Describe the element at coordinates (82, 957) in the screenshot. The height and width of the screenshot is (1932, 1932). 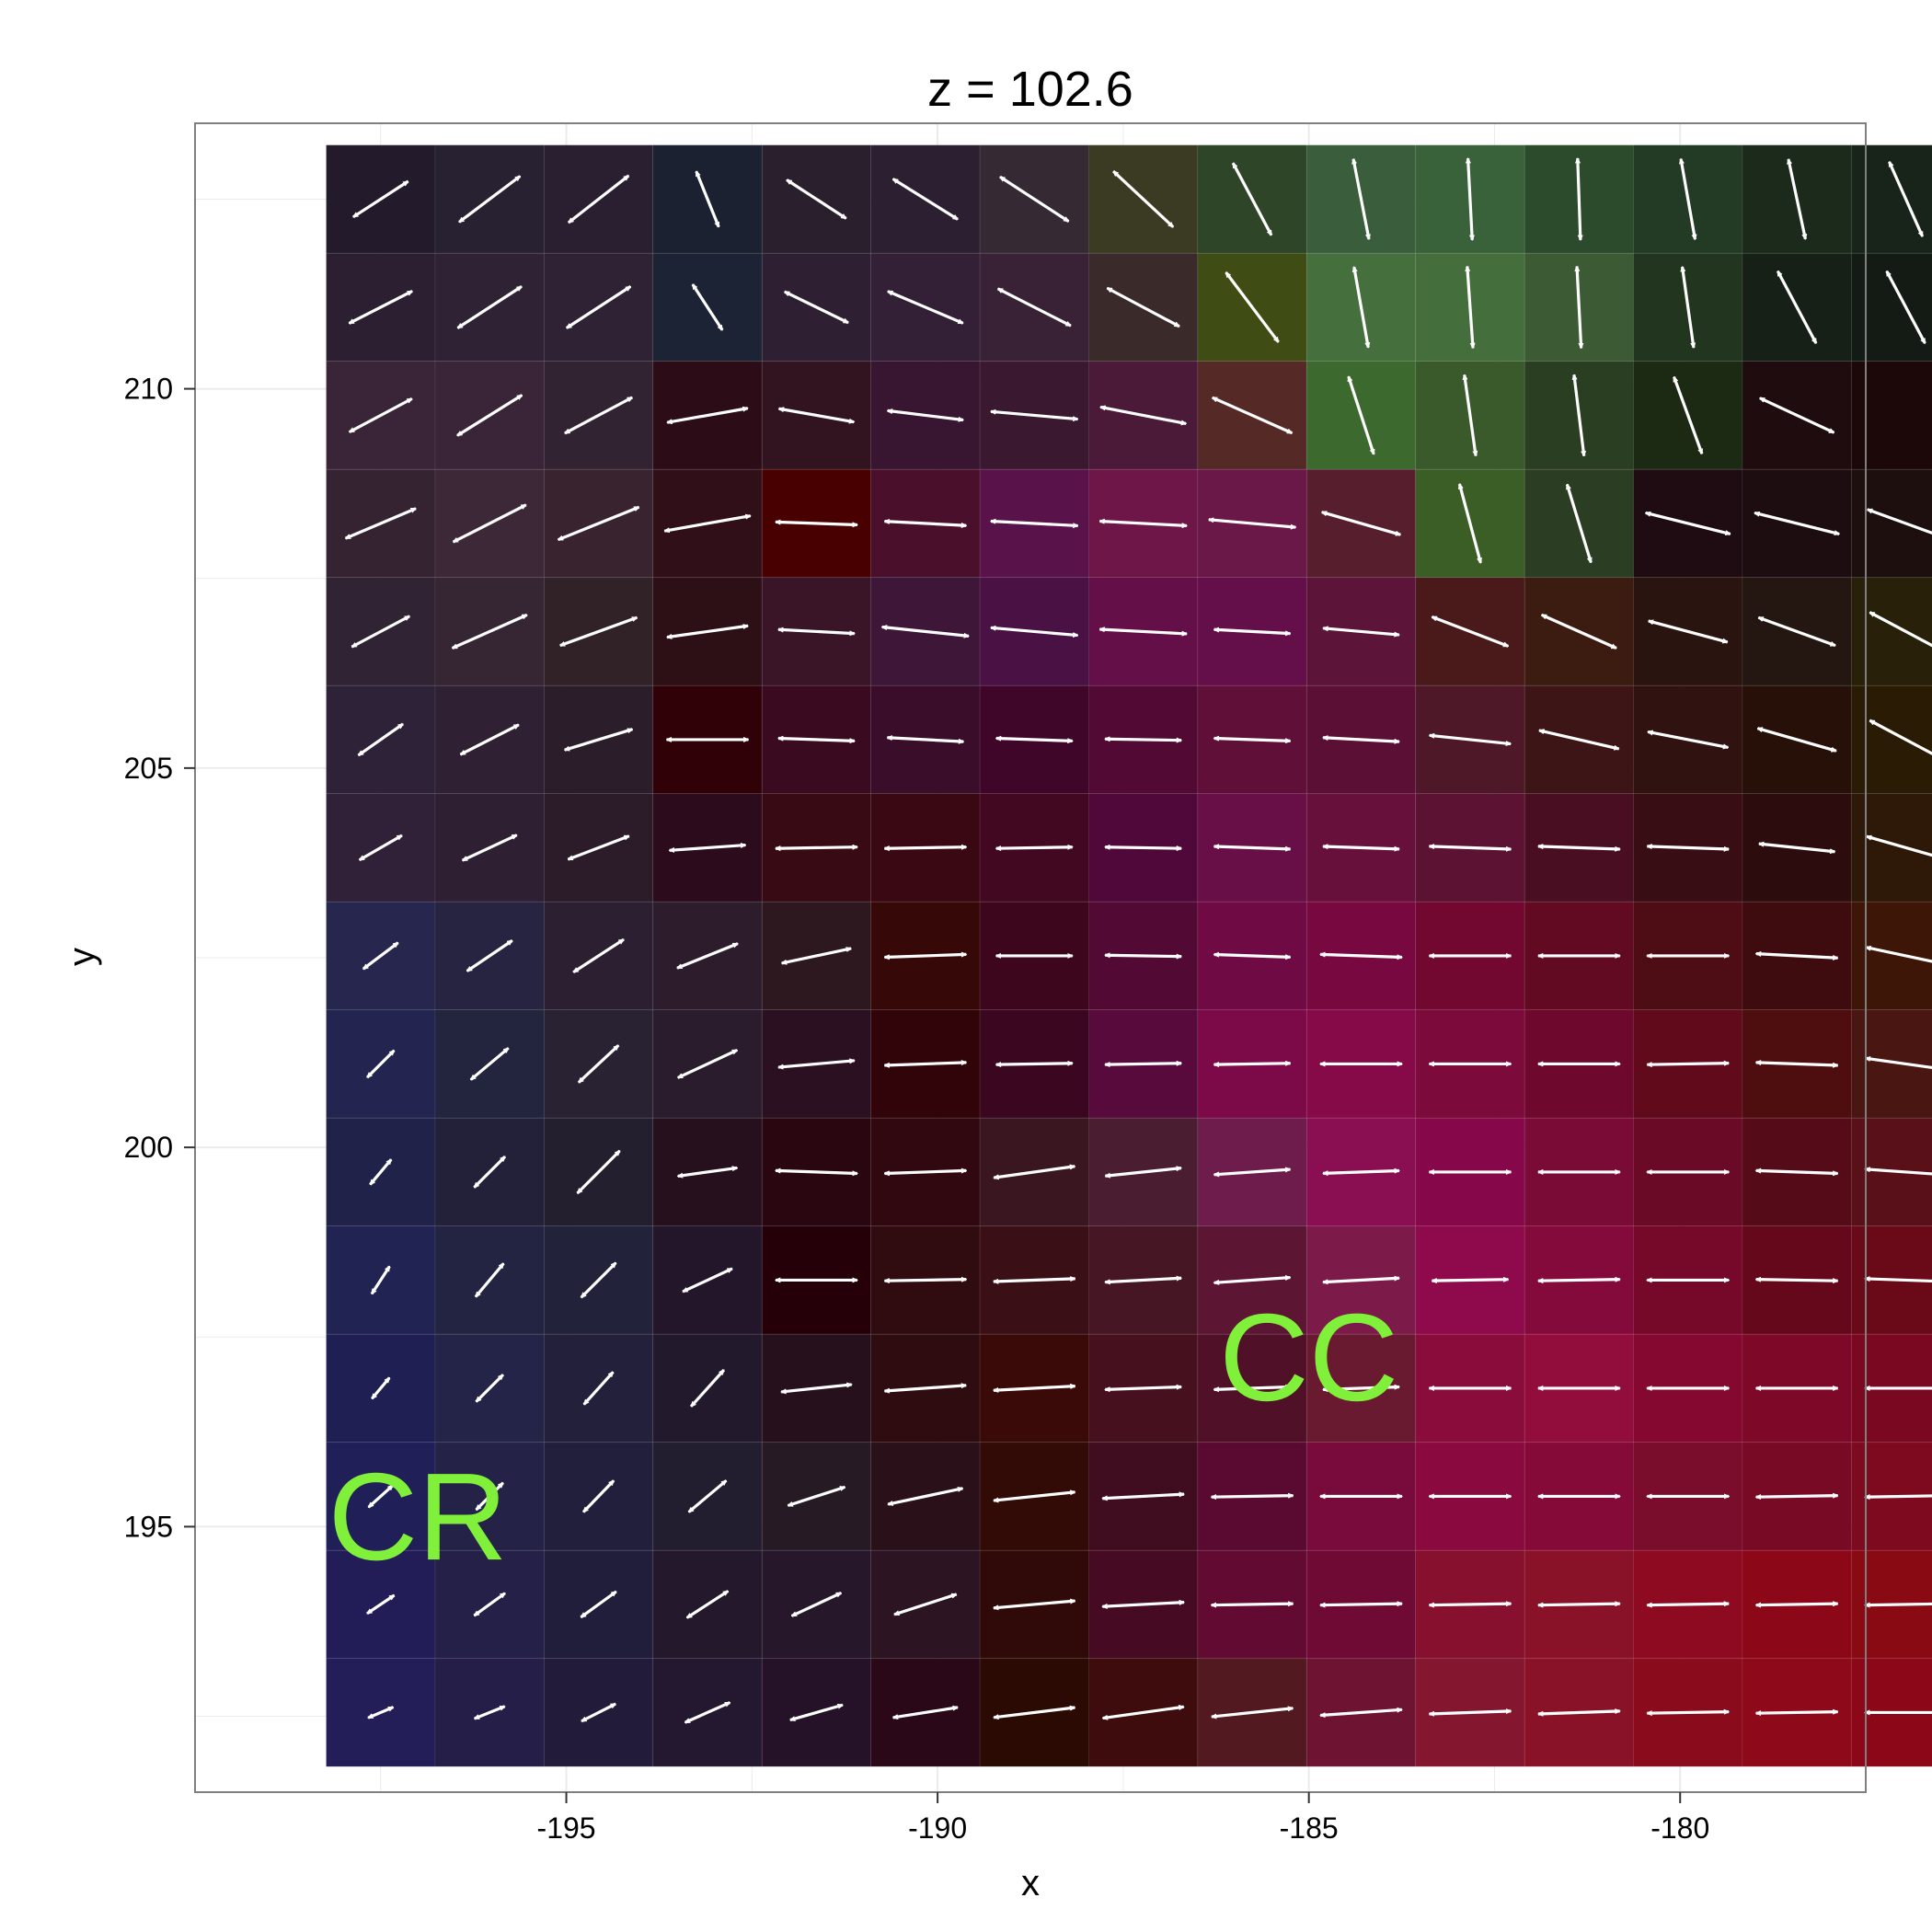
I see `y-axis-title: y` at that location.